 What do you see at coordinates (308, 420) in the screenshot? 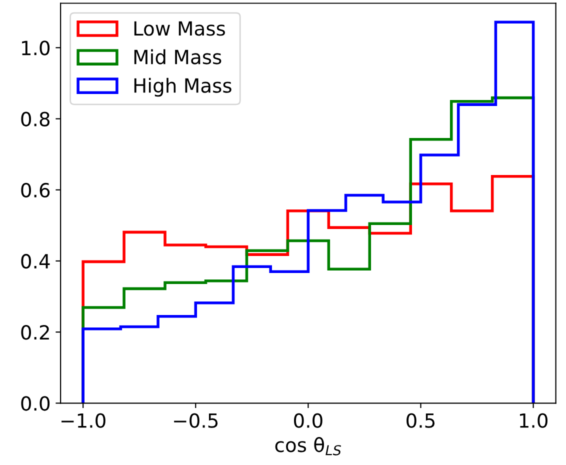
I see `x-tick-label: 0.0` at bounding box center [308, 420].